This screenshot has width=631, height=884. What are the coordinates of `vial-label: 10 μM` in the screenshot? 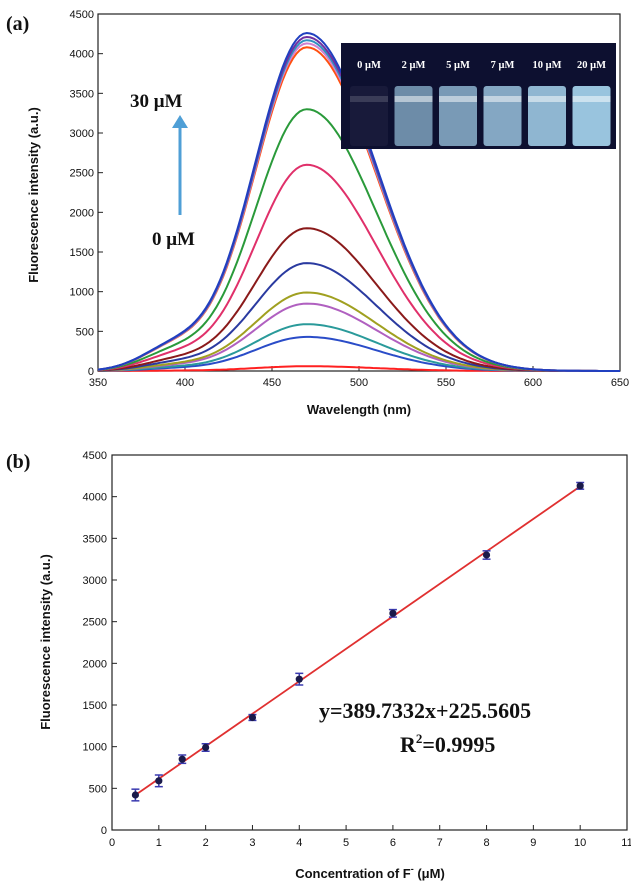 It's located at (547, 65).